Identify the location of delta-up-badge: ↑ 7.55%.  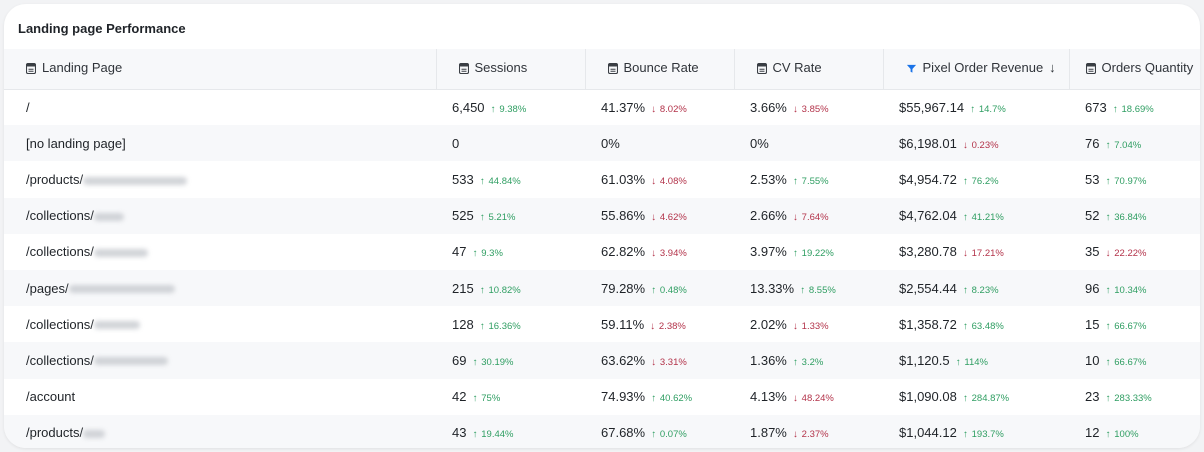
(811, 181).